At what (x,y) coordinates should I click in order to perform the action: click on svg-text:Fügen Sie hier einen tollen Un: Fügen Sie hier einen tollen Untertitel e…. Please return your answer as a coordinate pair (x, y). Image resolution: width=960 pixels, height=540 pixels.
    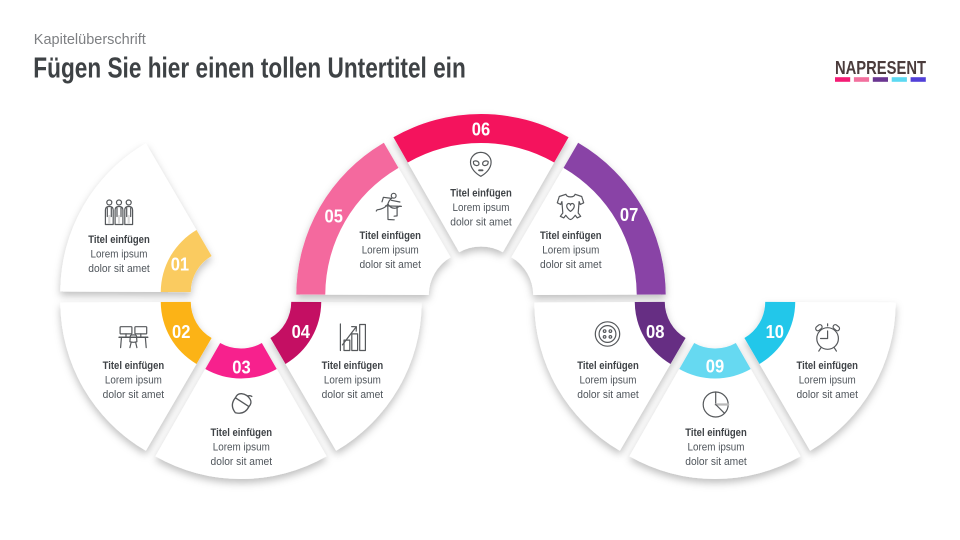
    Looking at the image, I should click on (249, 69).